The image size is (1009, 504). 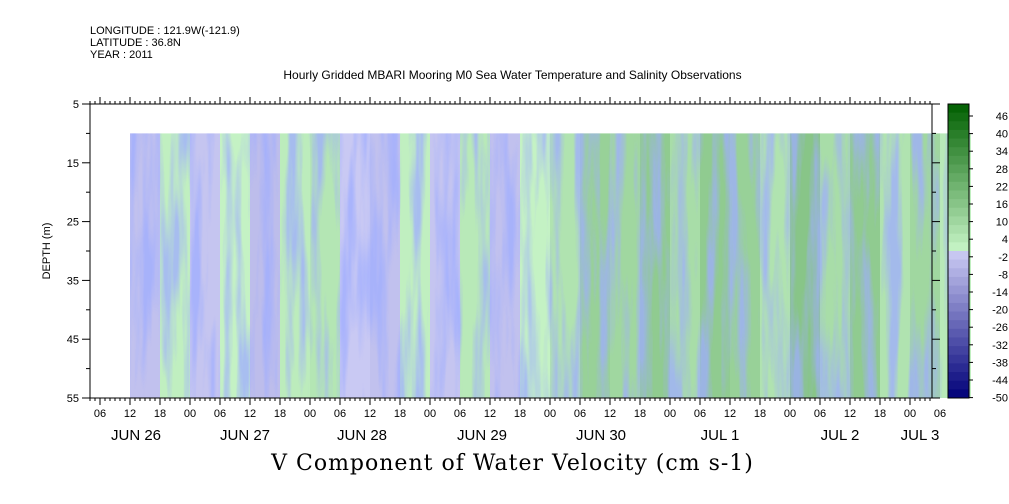 I want to click on x-day-label: JUN 27, so click(x=245, y=435).